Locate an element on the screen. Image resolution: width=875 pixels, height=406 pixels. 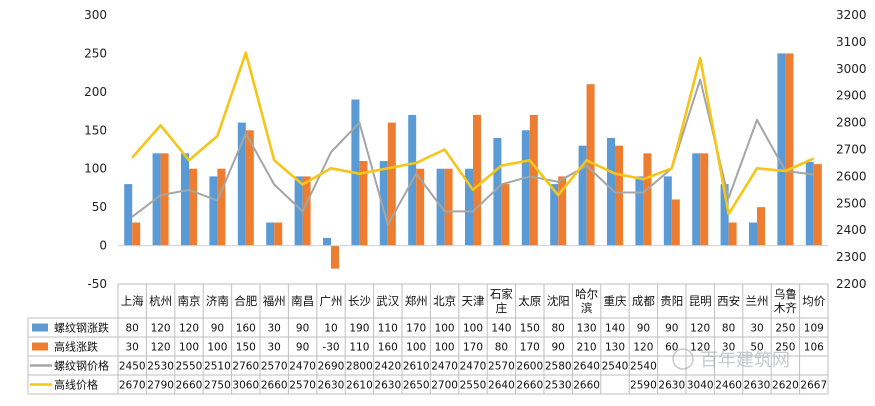
left-axis-tick-label: 150 is located at coordinates (95, 130).